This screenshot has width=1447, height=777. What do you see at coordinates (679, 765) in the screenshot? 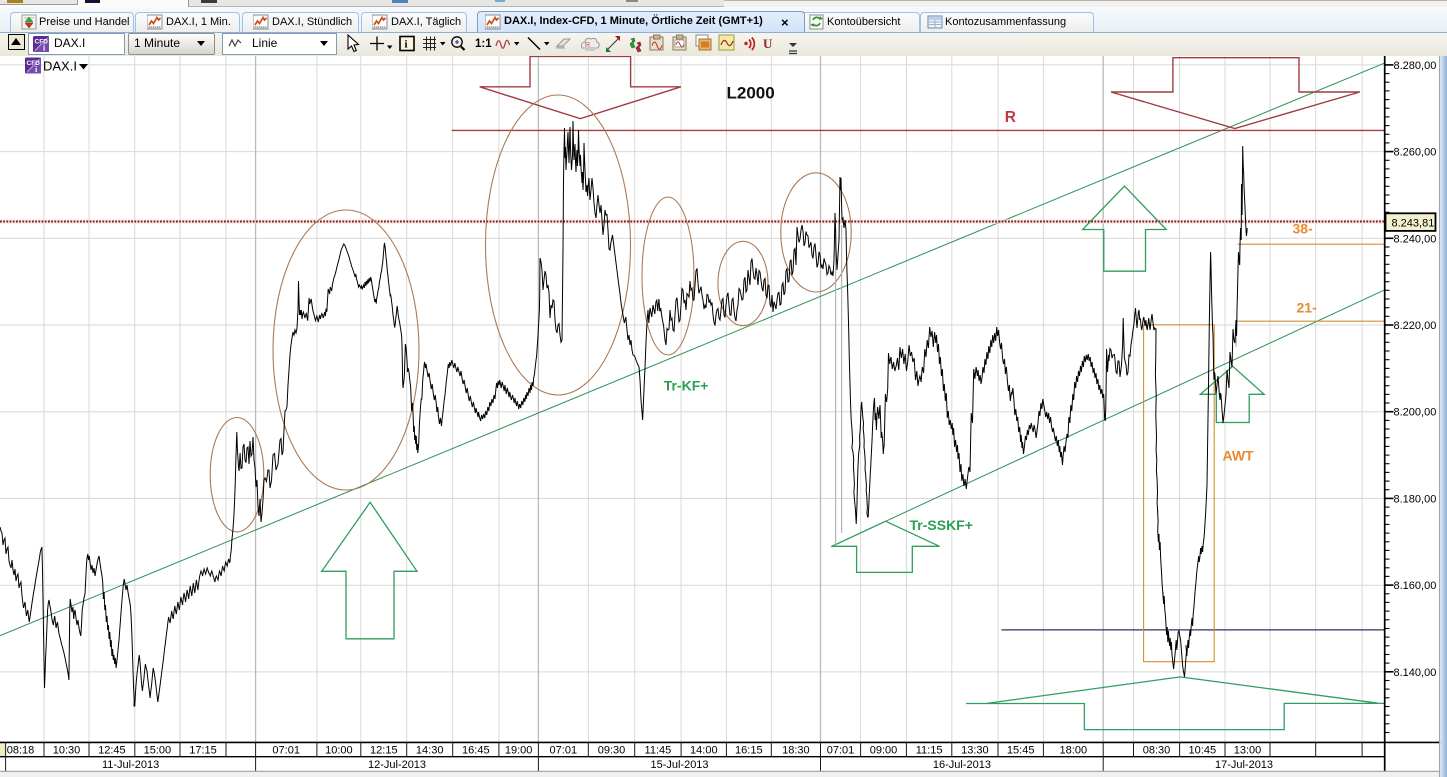
I see `svg-text: 15-Jul-2013` at bounding box center [679, 765].